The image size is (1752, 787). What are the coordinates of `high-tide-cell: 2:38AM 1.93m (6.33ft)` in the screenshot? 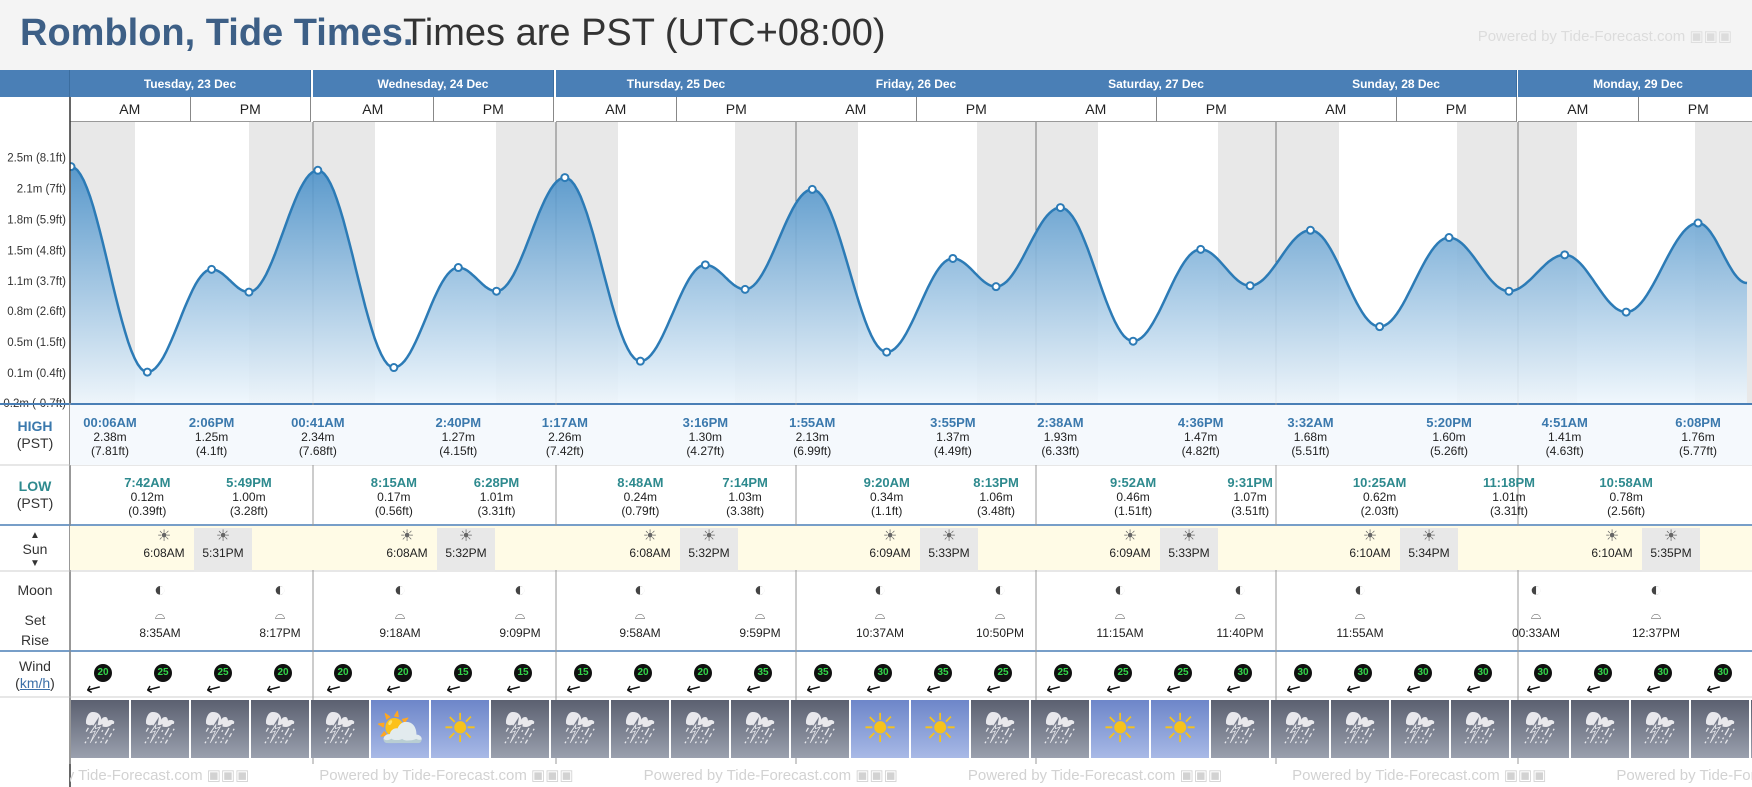 It's located at (1060, 437).